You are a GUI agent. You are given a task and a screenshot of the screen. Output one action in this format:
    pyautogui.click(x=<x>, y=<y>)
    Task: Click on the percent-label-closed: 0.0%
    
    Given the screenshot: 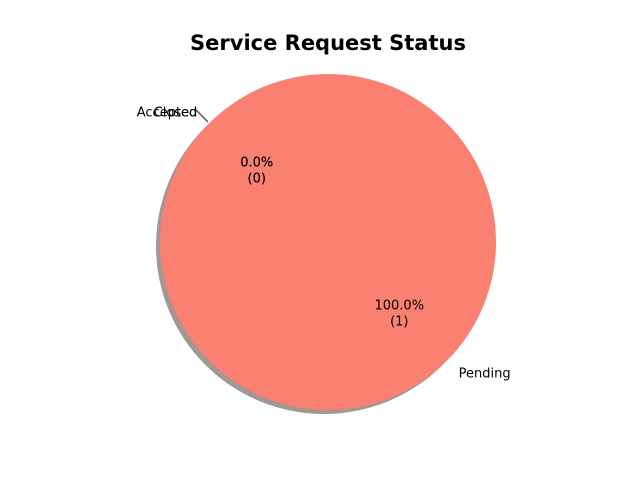 What is the action you would take?
    pyautogui.click(x=256, y=163)
    